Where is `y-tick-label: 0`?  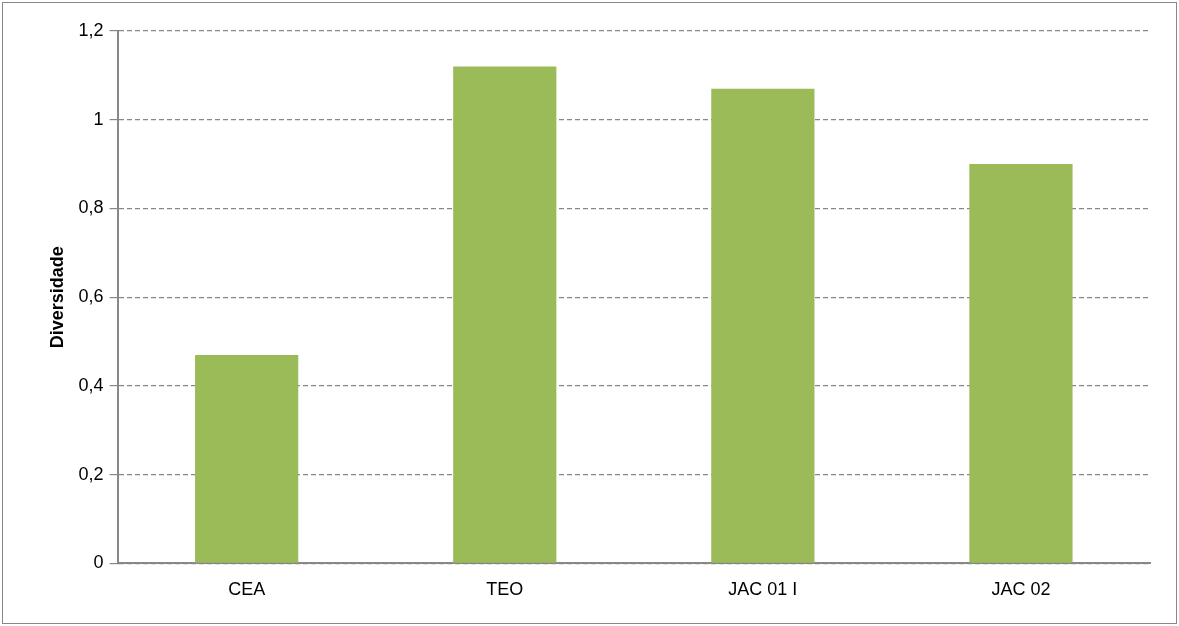 y-tick-label: 0 is located at coordinates (98, 562).